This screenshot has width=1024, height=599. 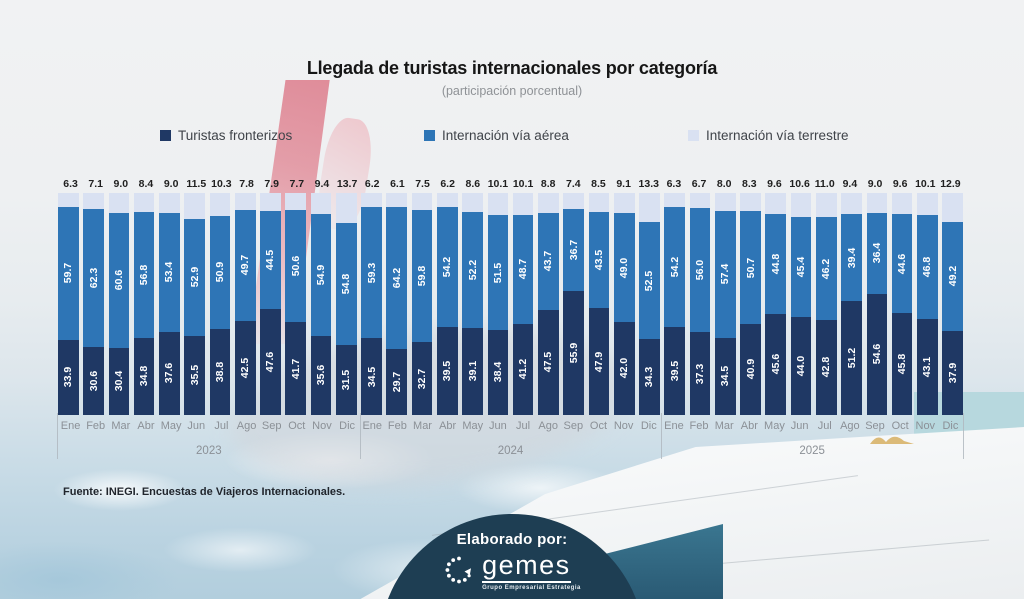 What do you see at coordinates (512, 571) in the screenshot?
I see `gemes-logo: gemes Grupo Empresarial Estrategia` at bounding box center [512, 571].